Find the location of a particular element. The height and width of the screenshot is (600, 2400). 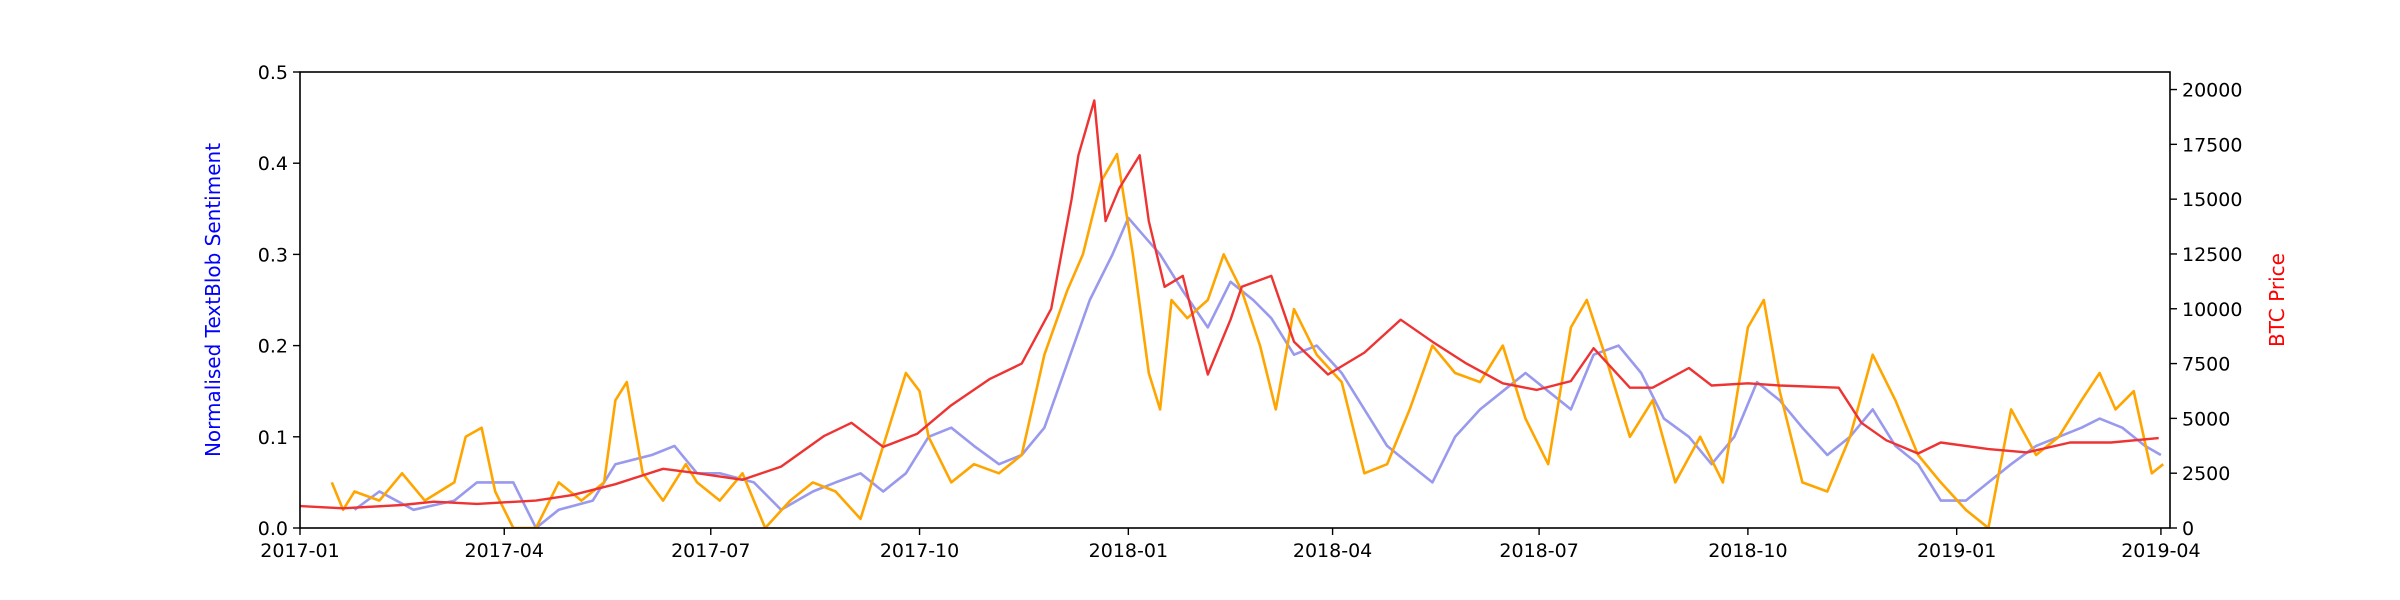

y-right-tick-label: 15000 is located at coordinates (2212, 200).